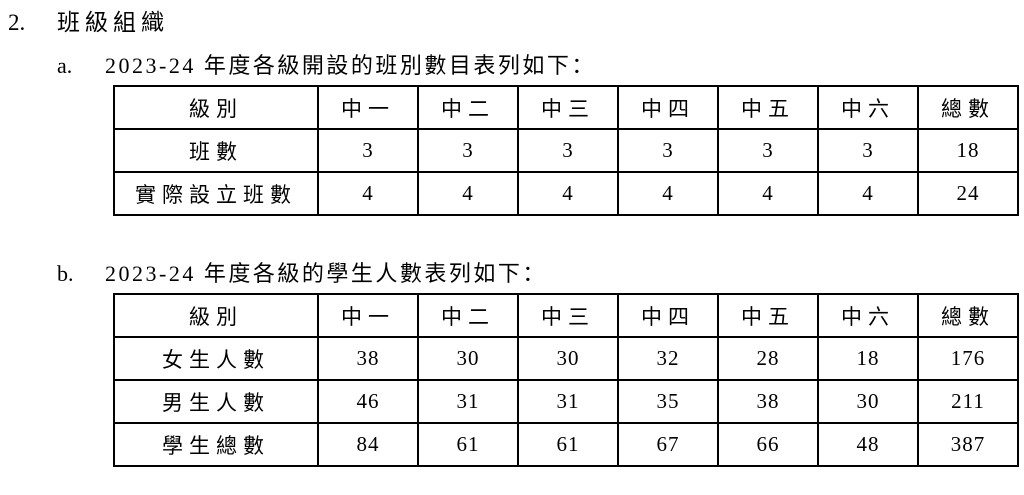 The height and width of the screenshot is (495, 1024). Describe the element at coordinates (65, 65) in the screenshot. I see `item-a-label: a.` at that location.